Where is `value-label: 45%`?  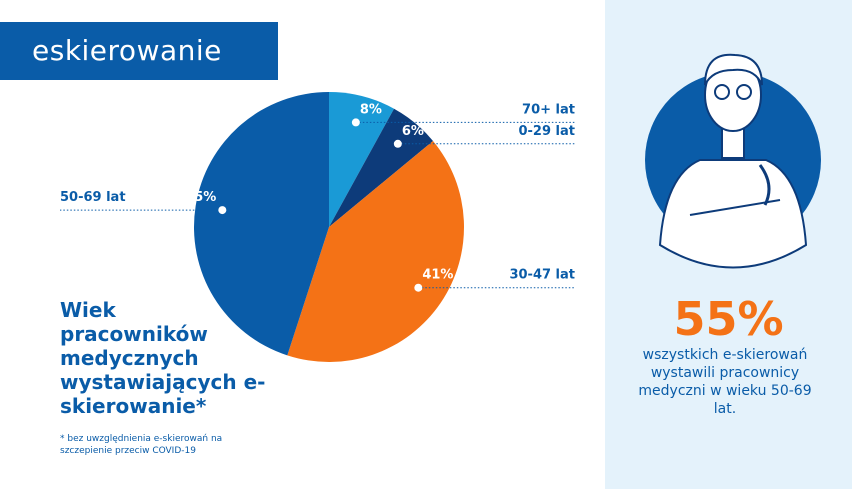 value-label: 45% is located at coordinates (200, 197).